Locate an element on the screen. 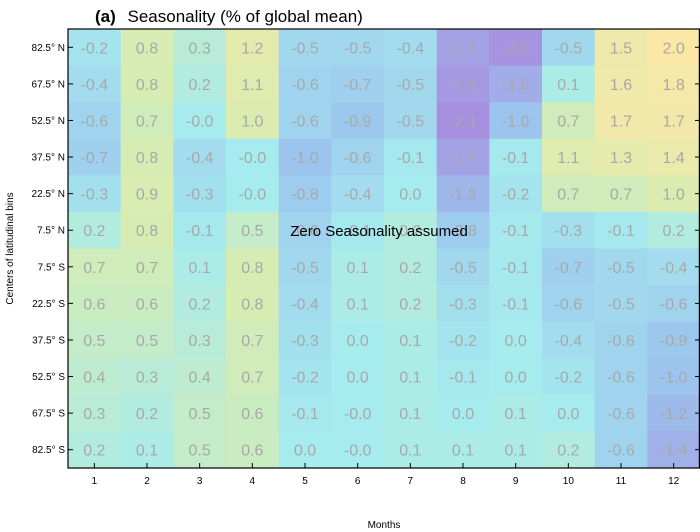 The width and height of the screenshot is (700, 532). cell-value-label: 0.0 is located at coordinates (305, 451).